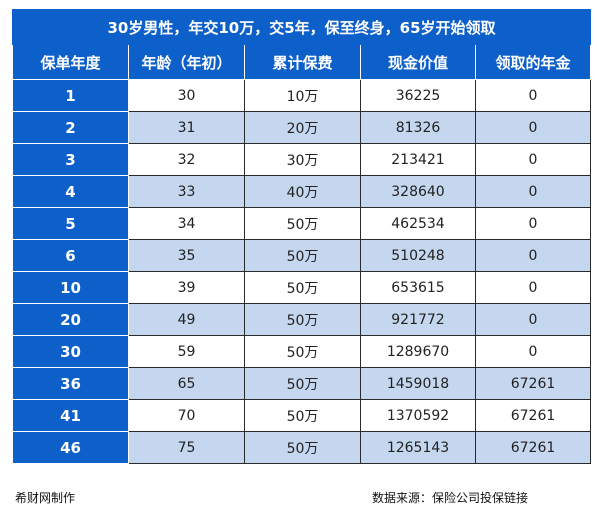  Describe the element at coordinates (186, 319) in the screenshot. I see `age-cell: 49` at that location.